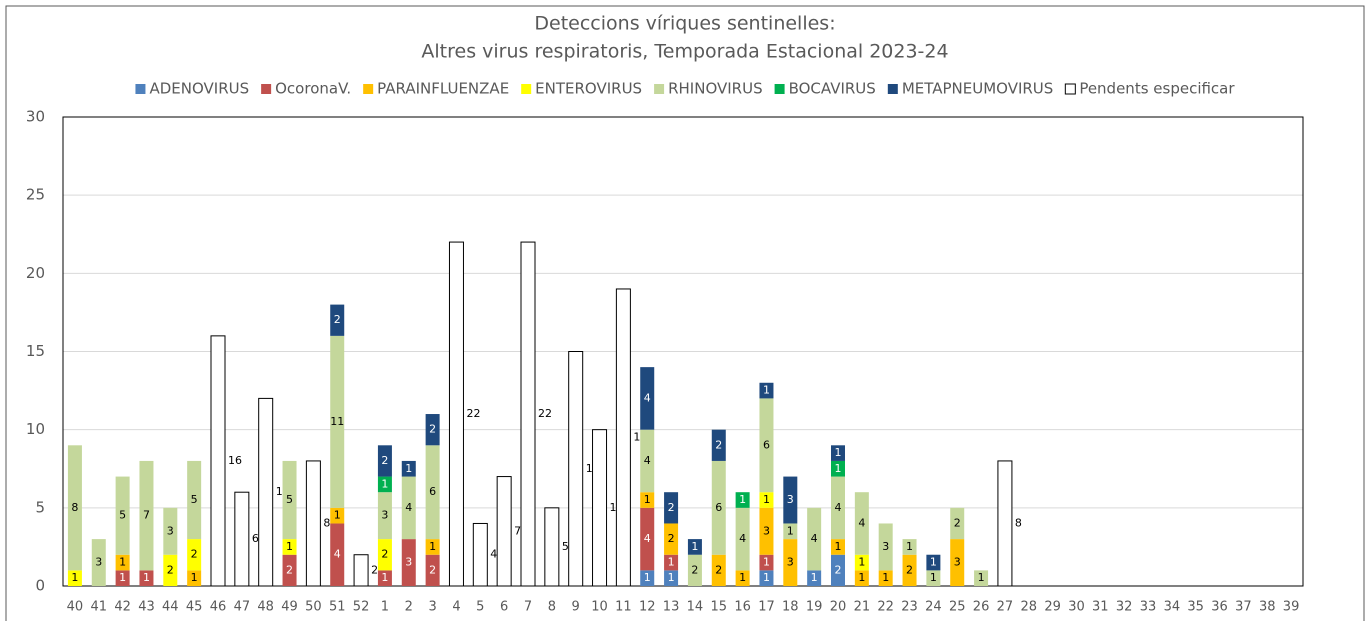  What do you see at coordinates (242, 607) in the screenshot?
I see `x-tick-label: 47` at bounding box center [242, 607].